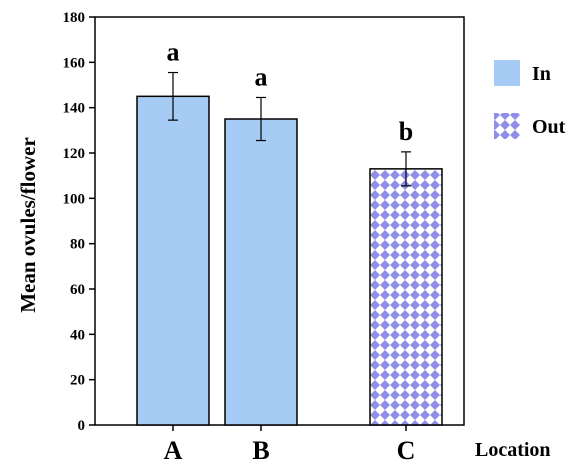 This screenshot has height=469, width=588. What do you see at coordinates (74, 199) in the screenshot?
I see `y-tick-label: 100` at bounding box center [74, 199].